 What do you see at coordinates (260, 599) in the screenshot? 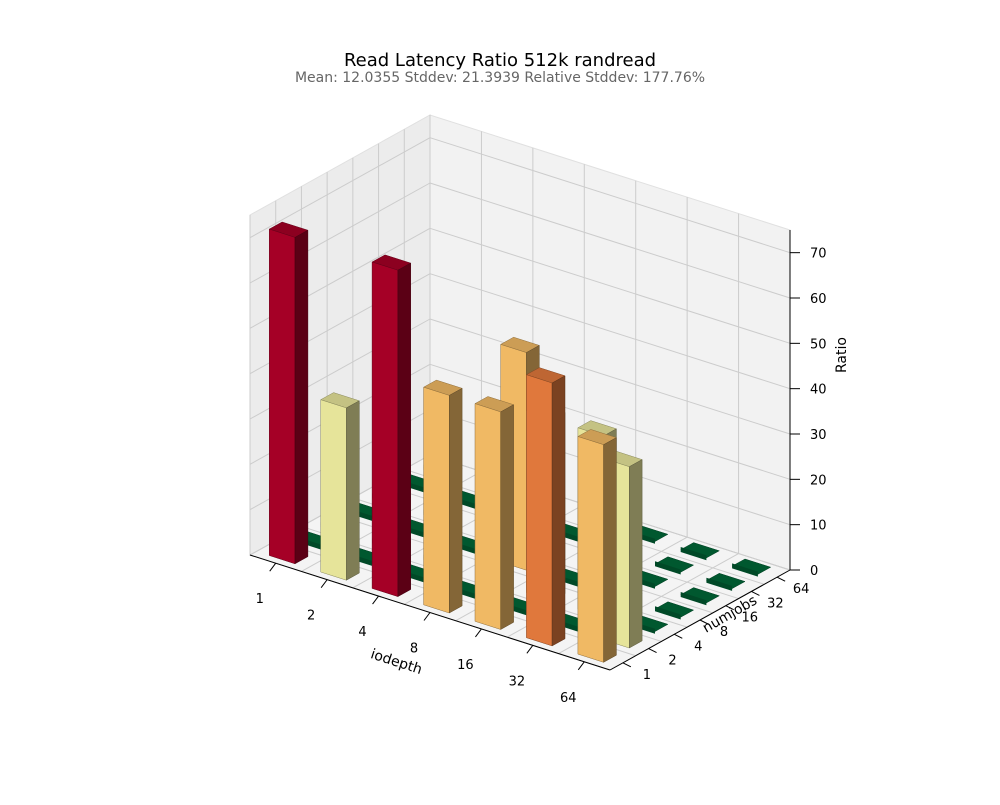
I see `x-tick-label: 1` at bounding box center [260, 599].